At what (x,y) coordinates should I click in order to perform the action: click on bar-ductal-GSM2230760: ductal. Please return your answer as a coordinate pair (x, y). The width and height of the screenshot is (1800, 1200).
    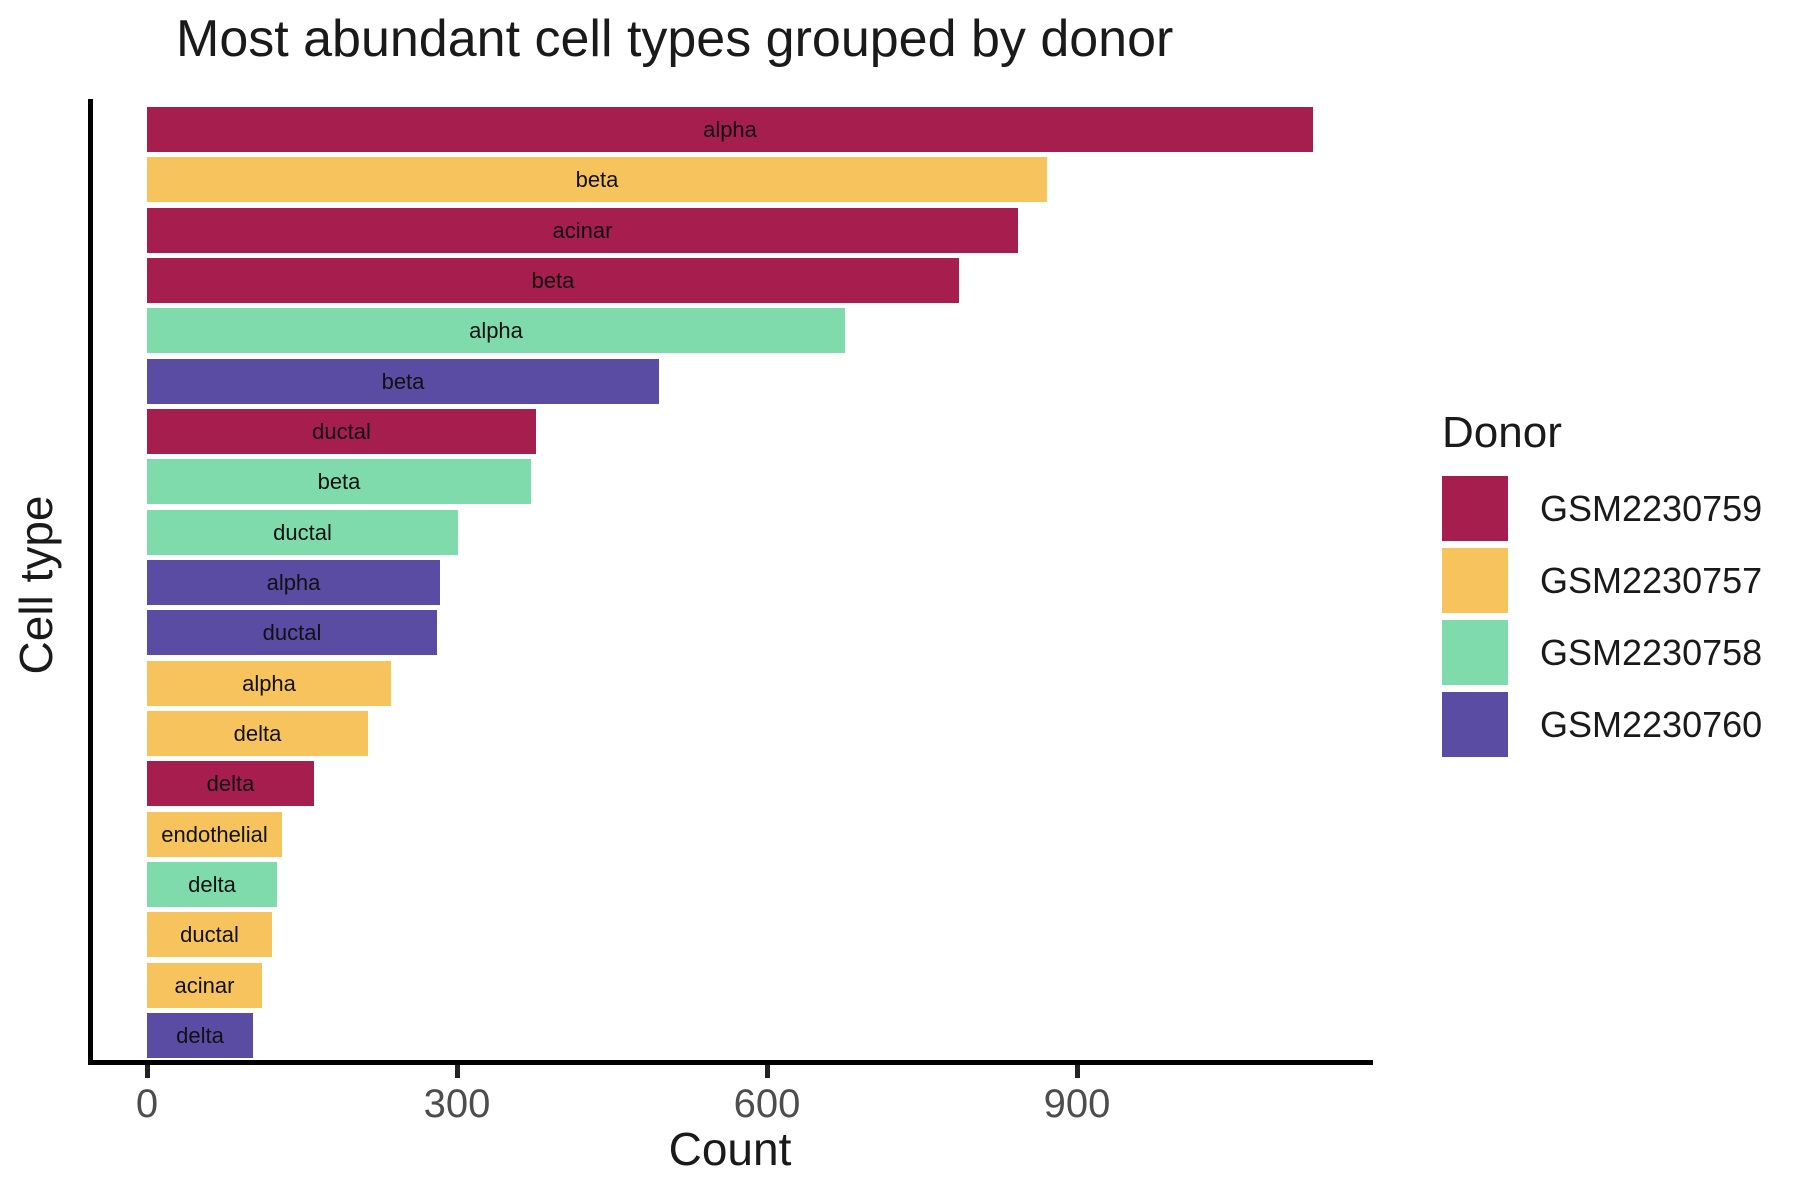
    Looking at the image, I should click on (292, 632).